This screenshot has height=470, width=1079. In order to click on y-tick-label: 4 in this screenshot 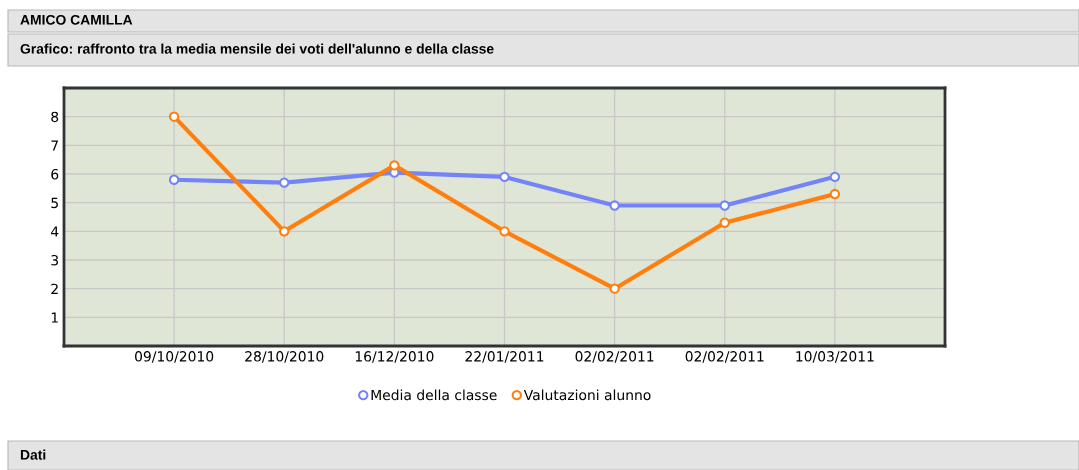, I will do `click(54, 231)`.